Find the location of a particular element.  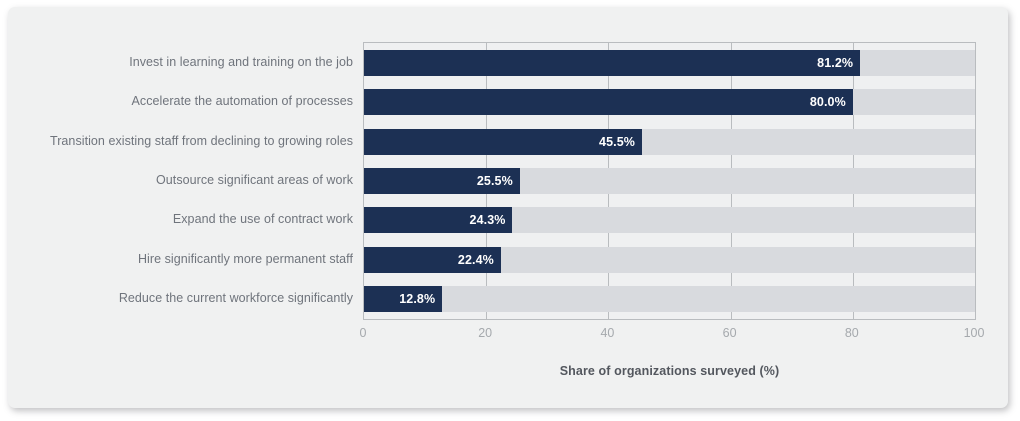

bar-value-label: 25.5% is located at coordinates (494, 181).